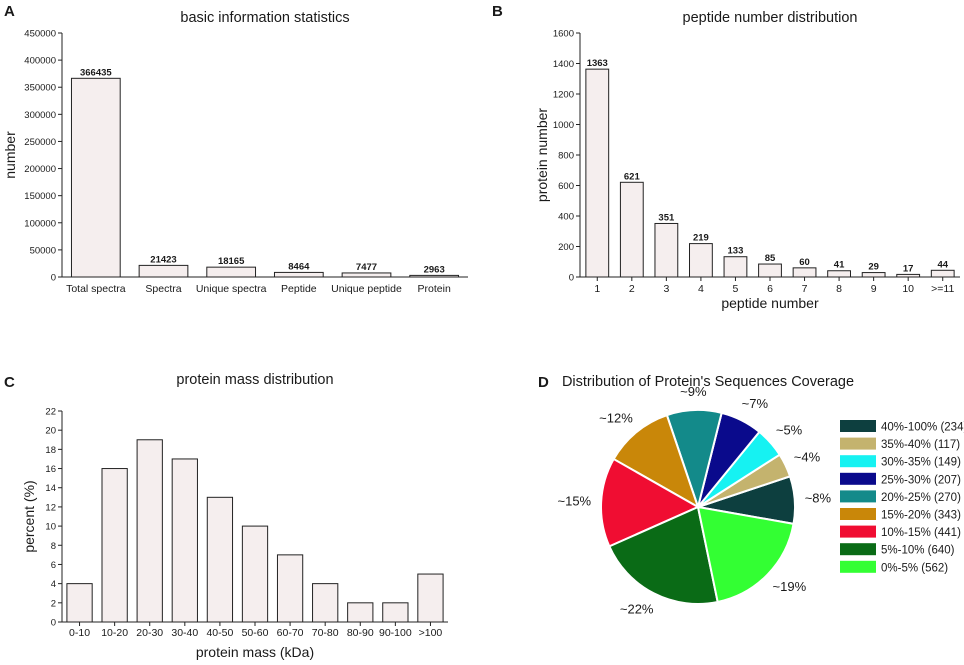 The height and width of the screenshot is (665, 964). Describe the element at coordinates (921, 498) in the screenshot. I see `legend-entry: 20%-25% (270)` at that location.